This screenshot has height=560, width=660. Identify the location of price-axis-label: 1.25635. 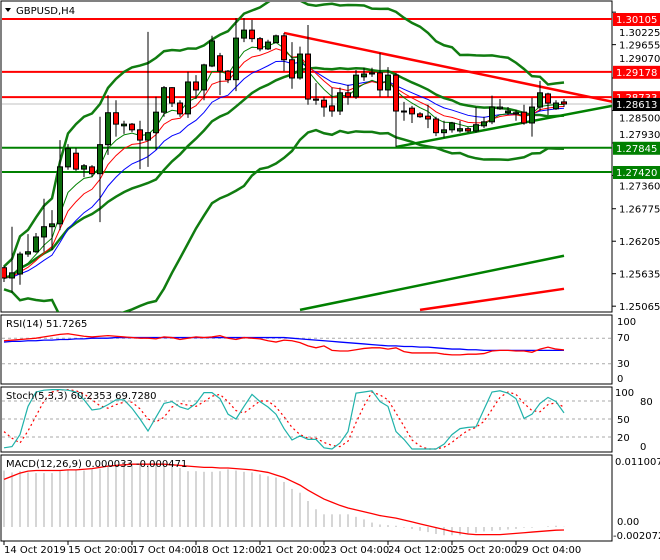
(639, 275).